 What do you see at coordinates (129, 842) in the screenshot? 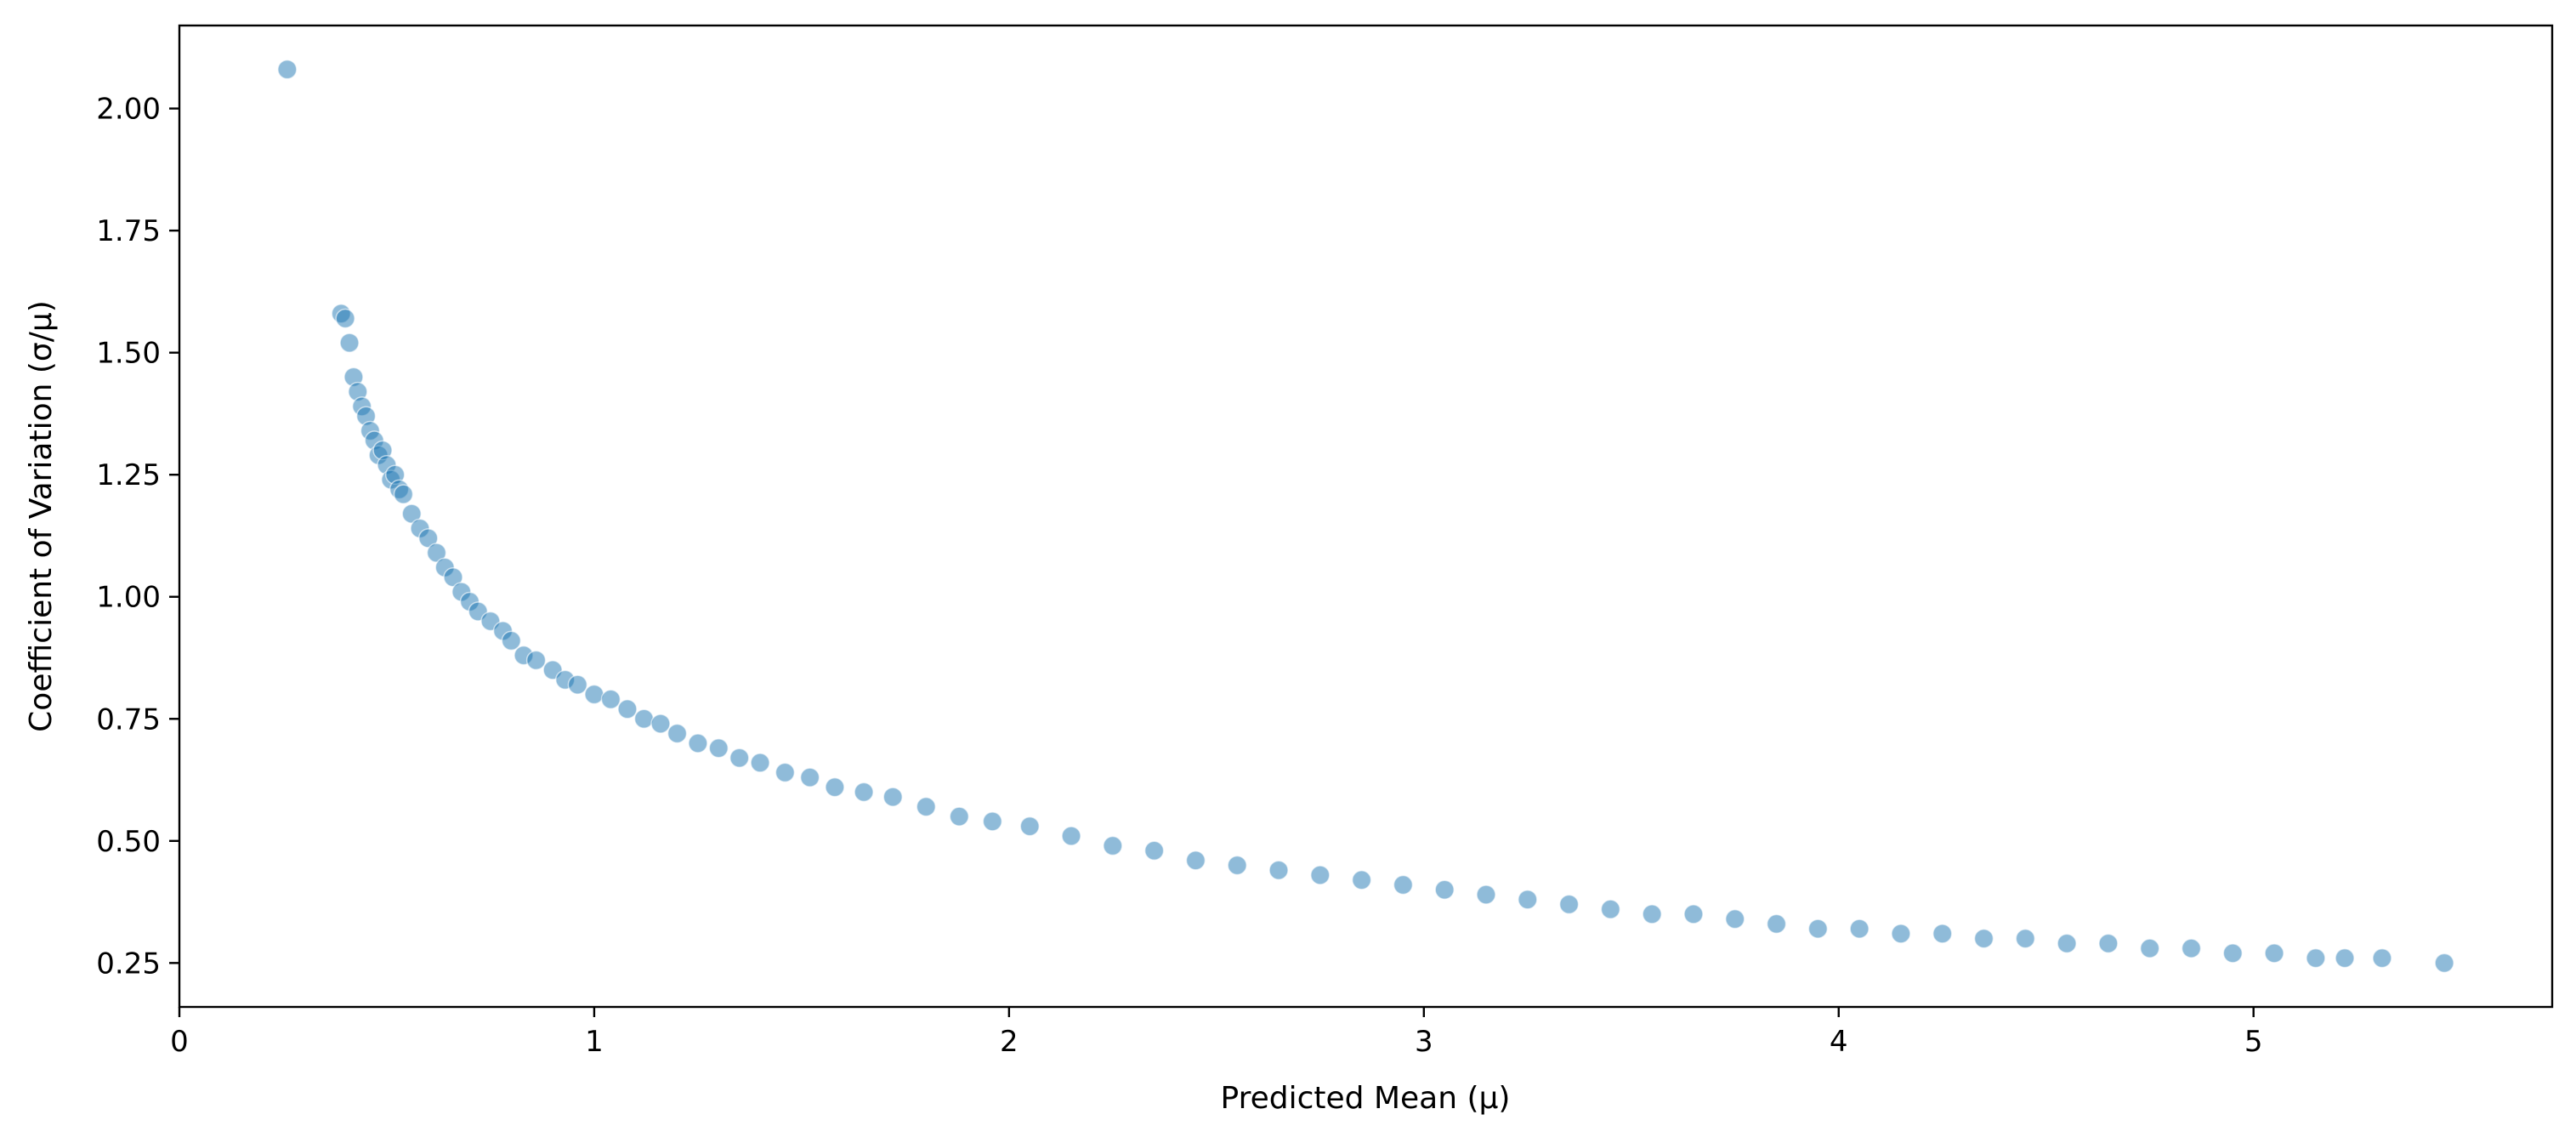
I see `y-tick-label: 0.50` at bounding box center [129, 842].